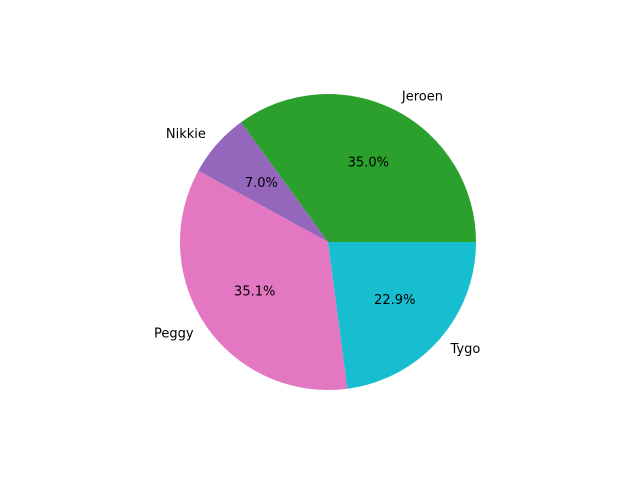 This screenshot has height=480, width=640. I want to click on pie-slice-tygo, so click(402, 315).